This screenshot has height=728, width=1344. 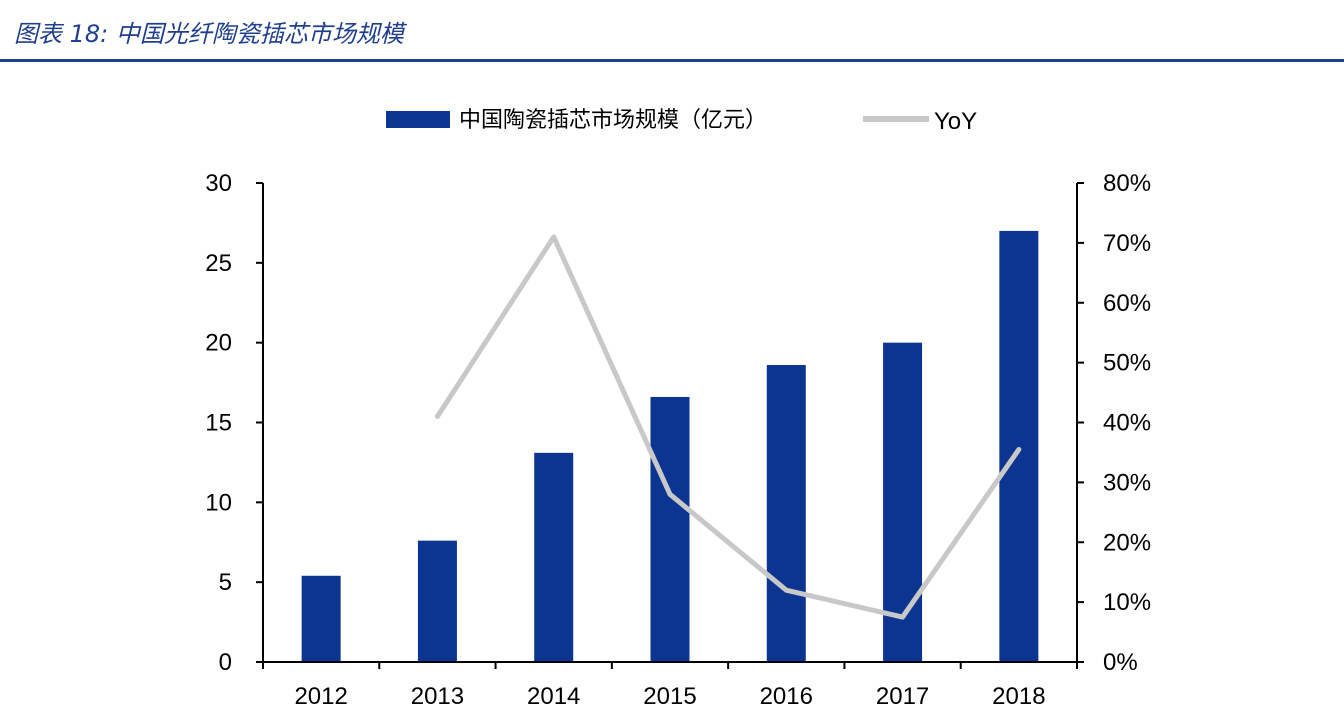 What do you see at coordinates (1018, 696) in the screenshot?
I see `x-tick-label: 2018` at bounding box center [1018, 696].